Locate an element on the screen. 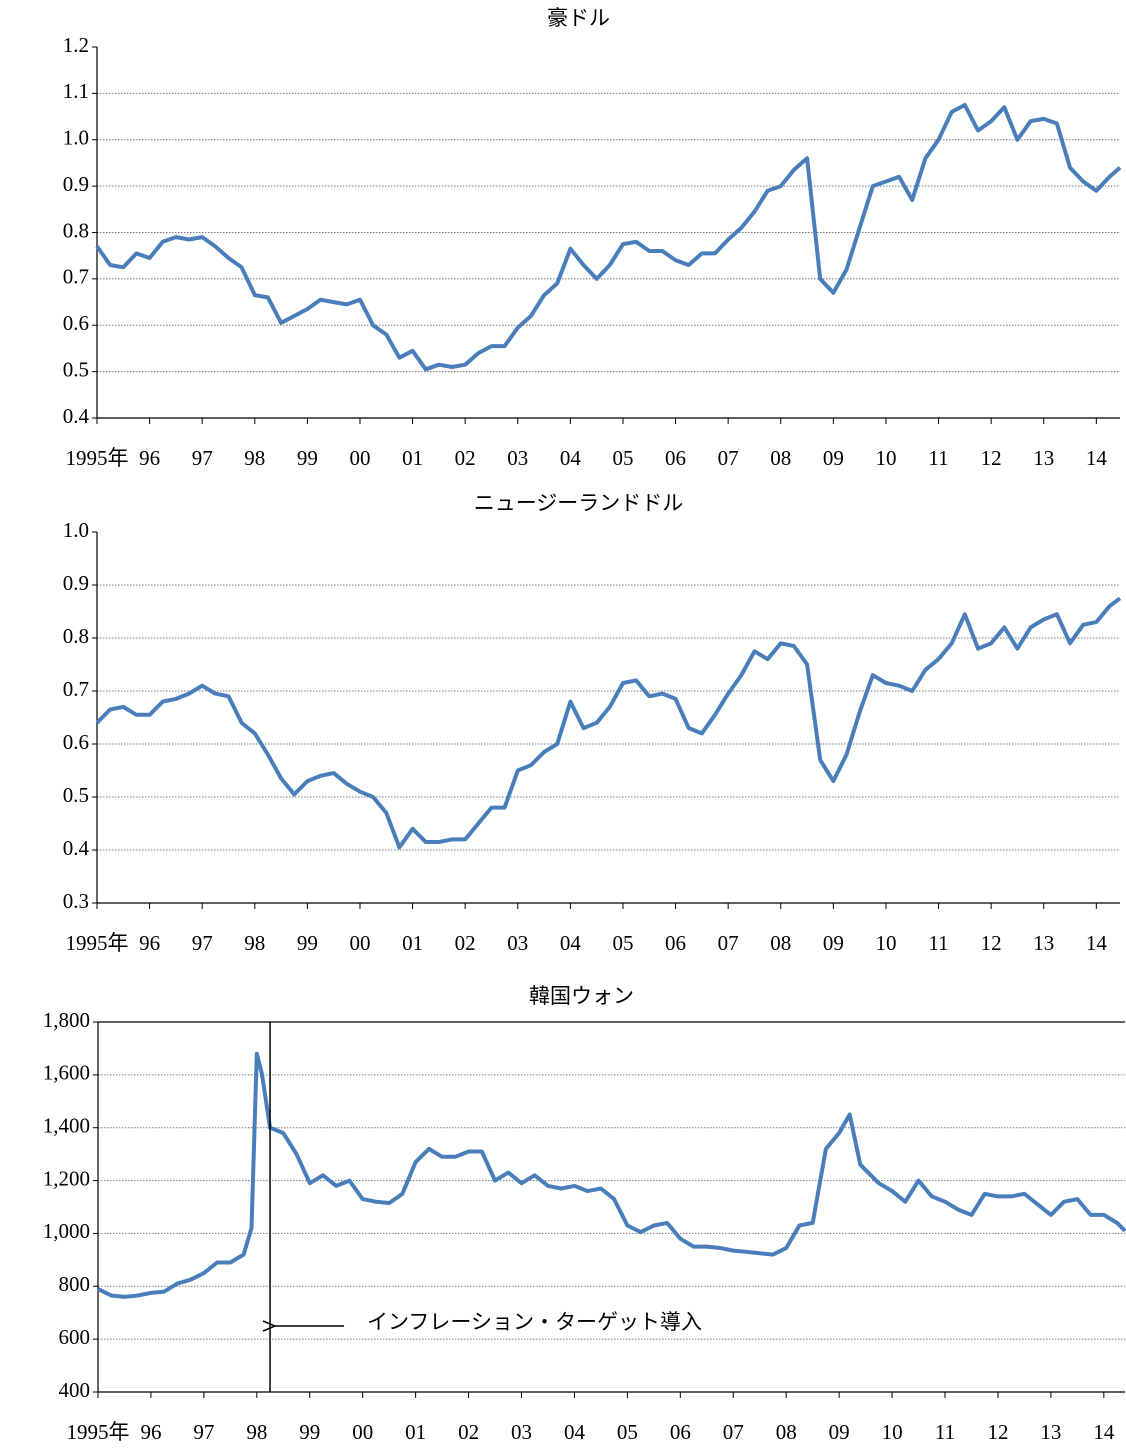 This screenshot has width=1126, height=1449. y-tick-label: 1,600 is located at coordinates (66, 1073).